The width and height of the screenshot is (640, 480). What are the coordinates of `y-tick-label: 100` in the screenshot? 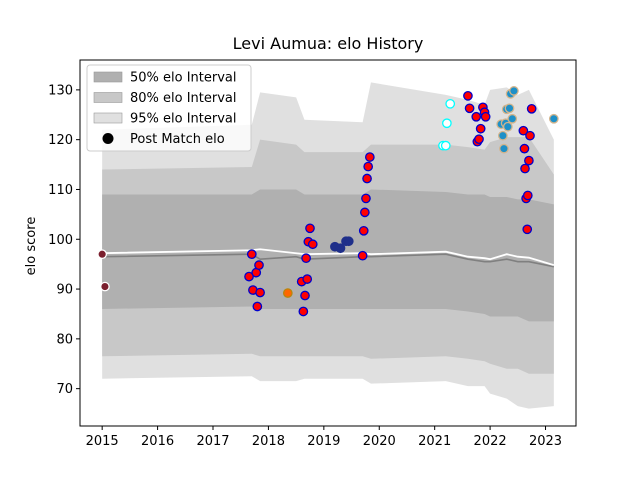 It's located at (60, 240).